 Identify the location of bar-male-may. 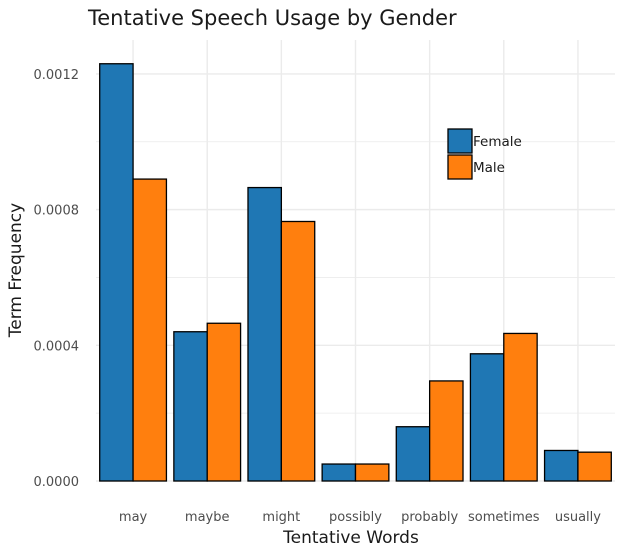
(150, 330).